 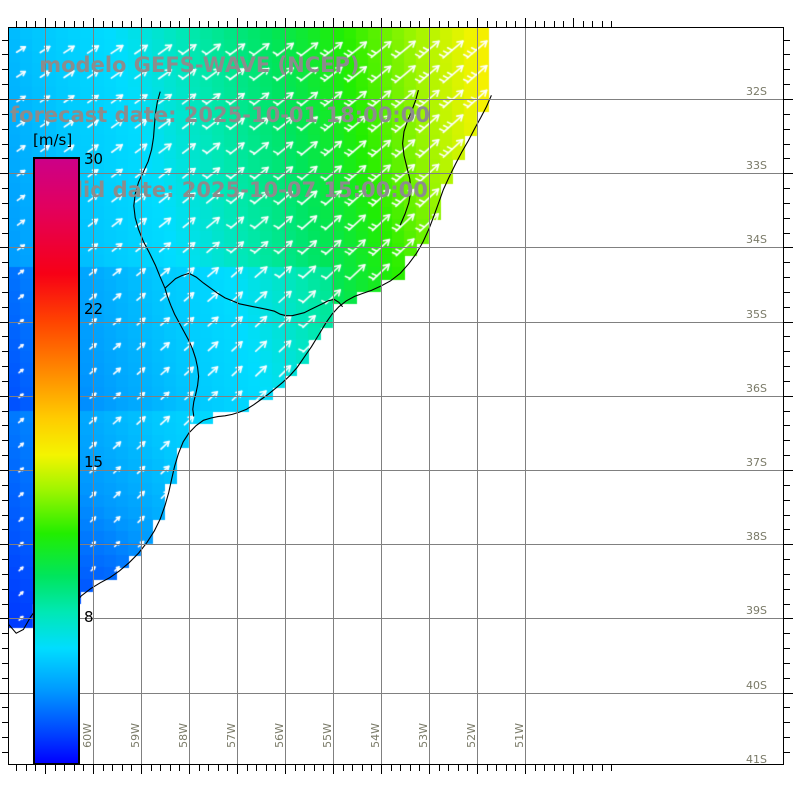 I want to click on colorbar, so click(x=56, y=461).